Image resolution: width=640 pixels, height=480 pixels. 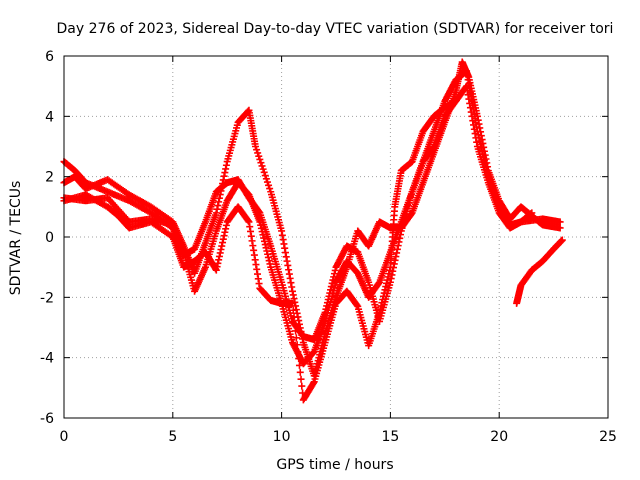 I want to click on x-tick-label: 0, so click(x=64, y=437).